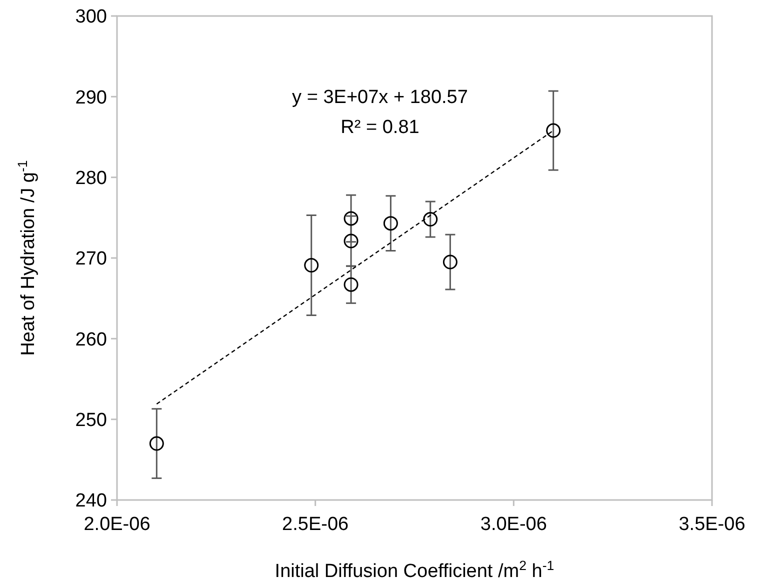 This screenshot has height=587, width=760. I want to click on x-tick-label: 2.0E-06, so click(117, 524).